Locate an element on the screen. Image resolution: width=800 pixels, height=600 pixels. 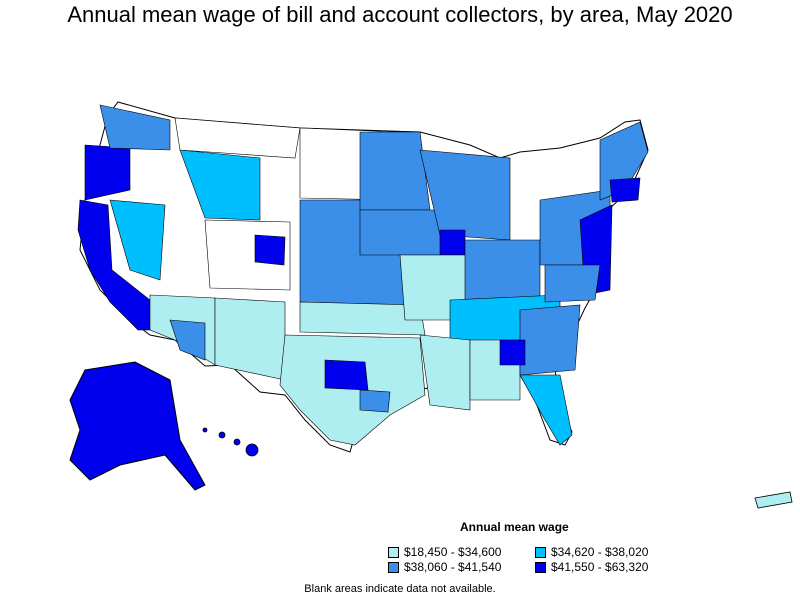
region-virginia is located at coordinates (572, 283).